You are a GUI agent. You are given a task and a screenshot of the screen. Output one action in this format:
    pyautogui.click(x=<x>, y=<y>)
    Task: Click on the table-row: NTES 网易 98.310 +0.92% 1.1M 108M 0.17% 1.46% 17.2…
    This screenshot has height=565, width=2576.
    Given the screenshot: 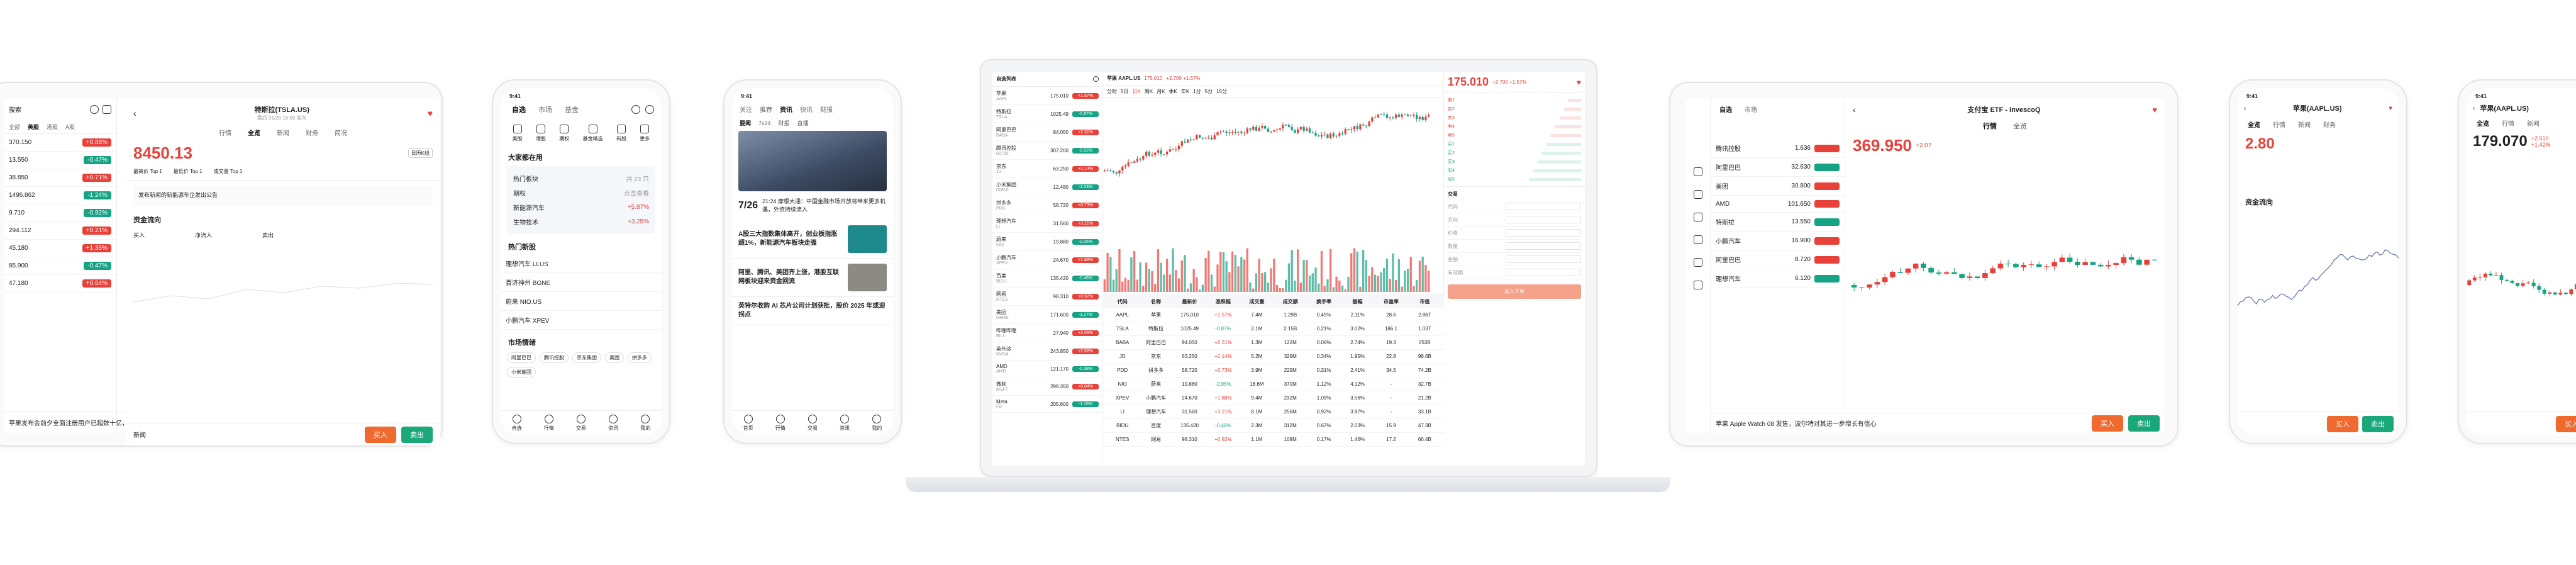 What is the action you would take?
    pyautogui.click(x=1273, y=440)
    